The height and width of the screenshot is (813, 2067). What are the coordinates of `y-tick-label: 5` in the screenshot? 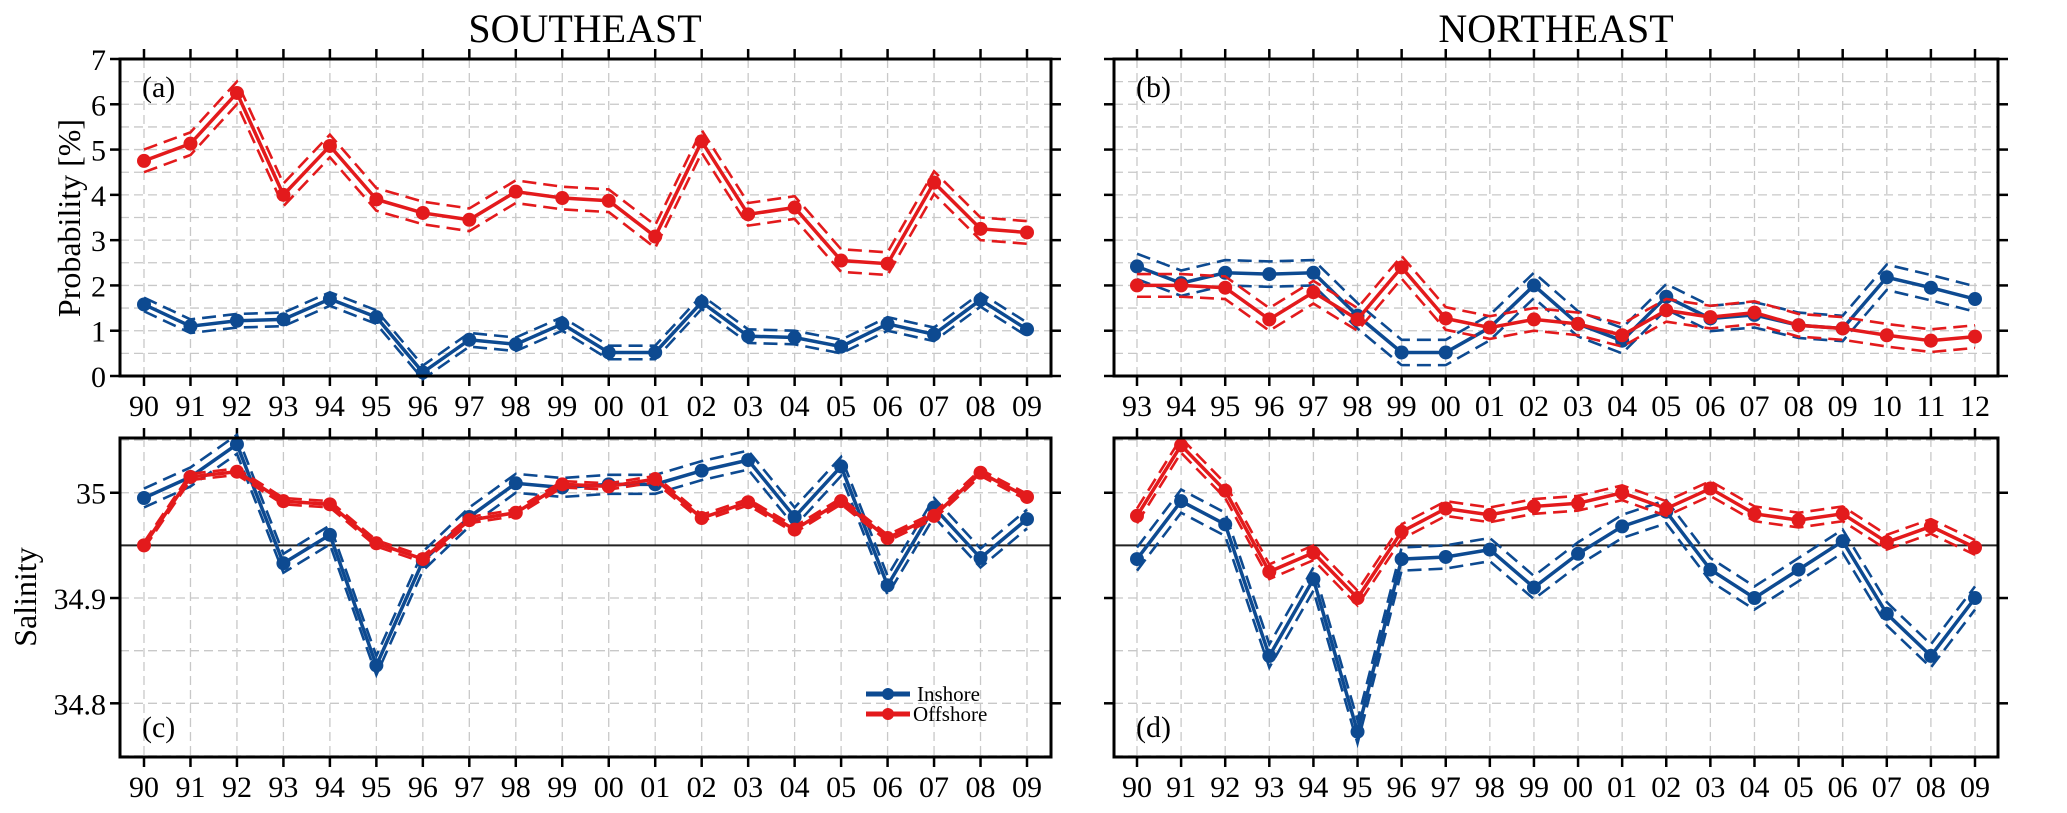 It's located at (98, 151).